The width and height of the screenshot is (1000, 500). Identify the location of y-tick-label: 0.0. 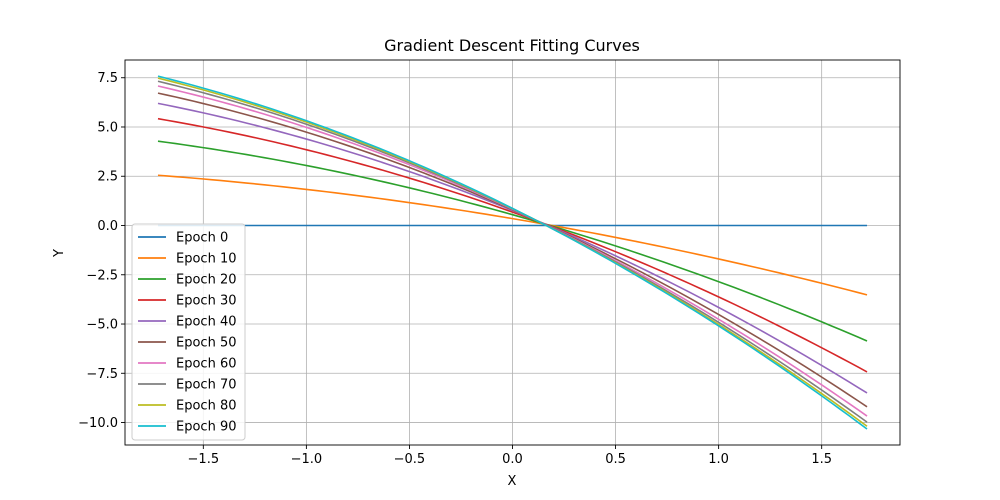
(107, 226).